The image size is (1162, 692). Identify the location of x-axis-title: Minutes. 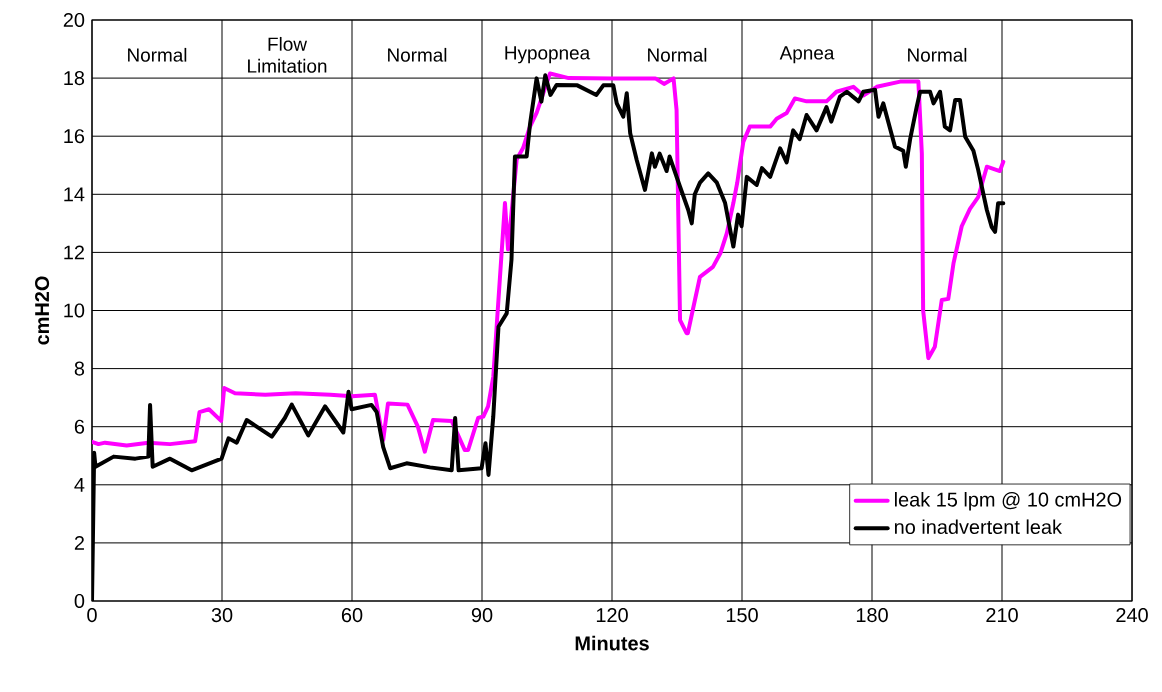
(612, 643).